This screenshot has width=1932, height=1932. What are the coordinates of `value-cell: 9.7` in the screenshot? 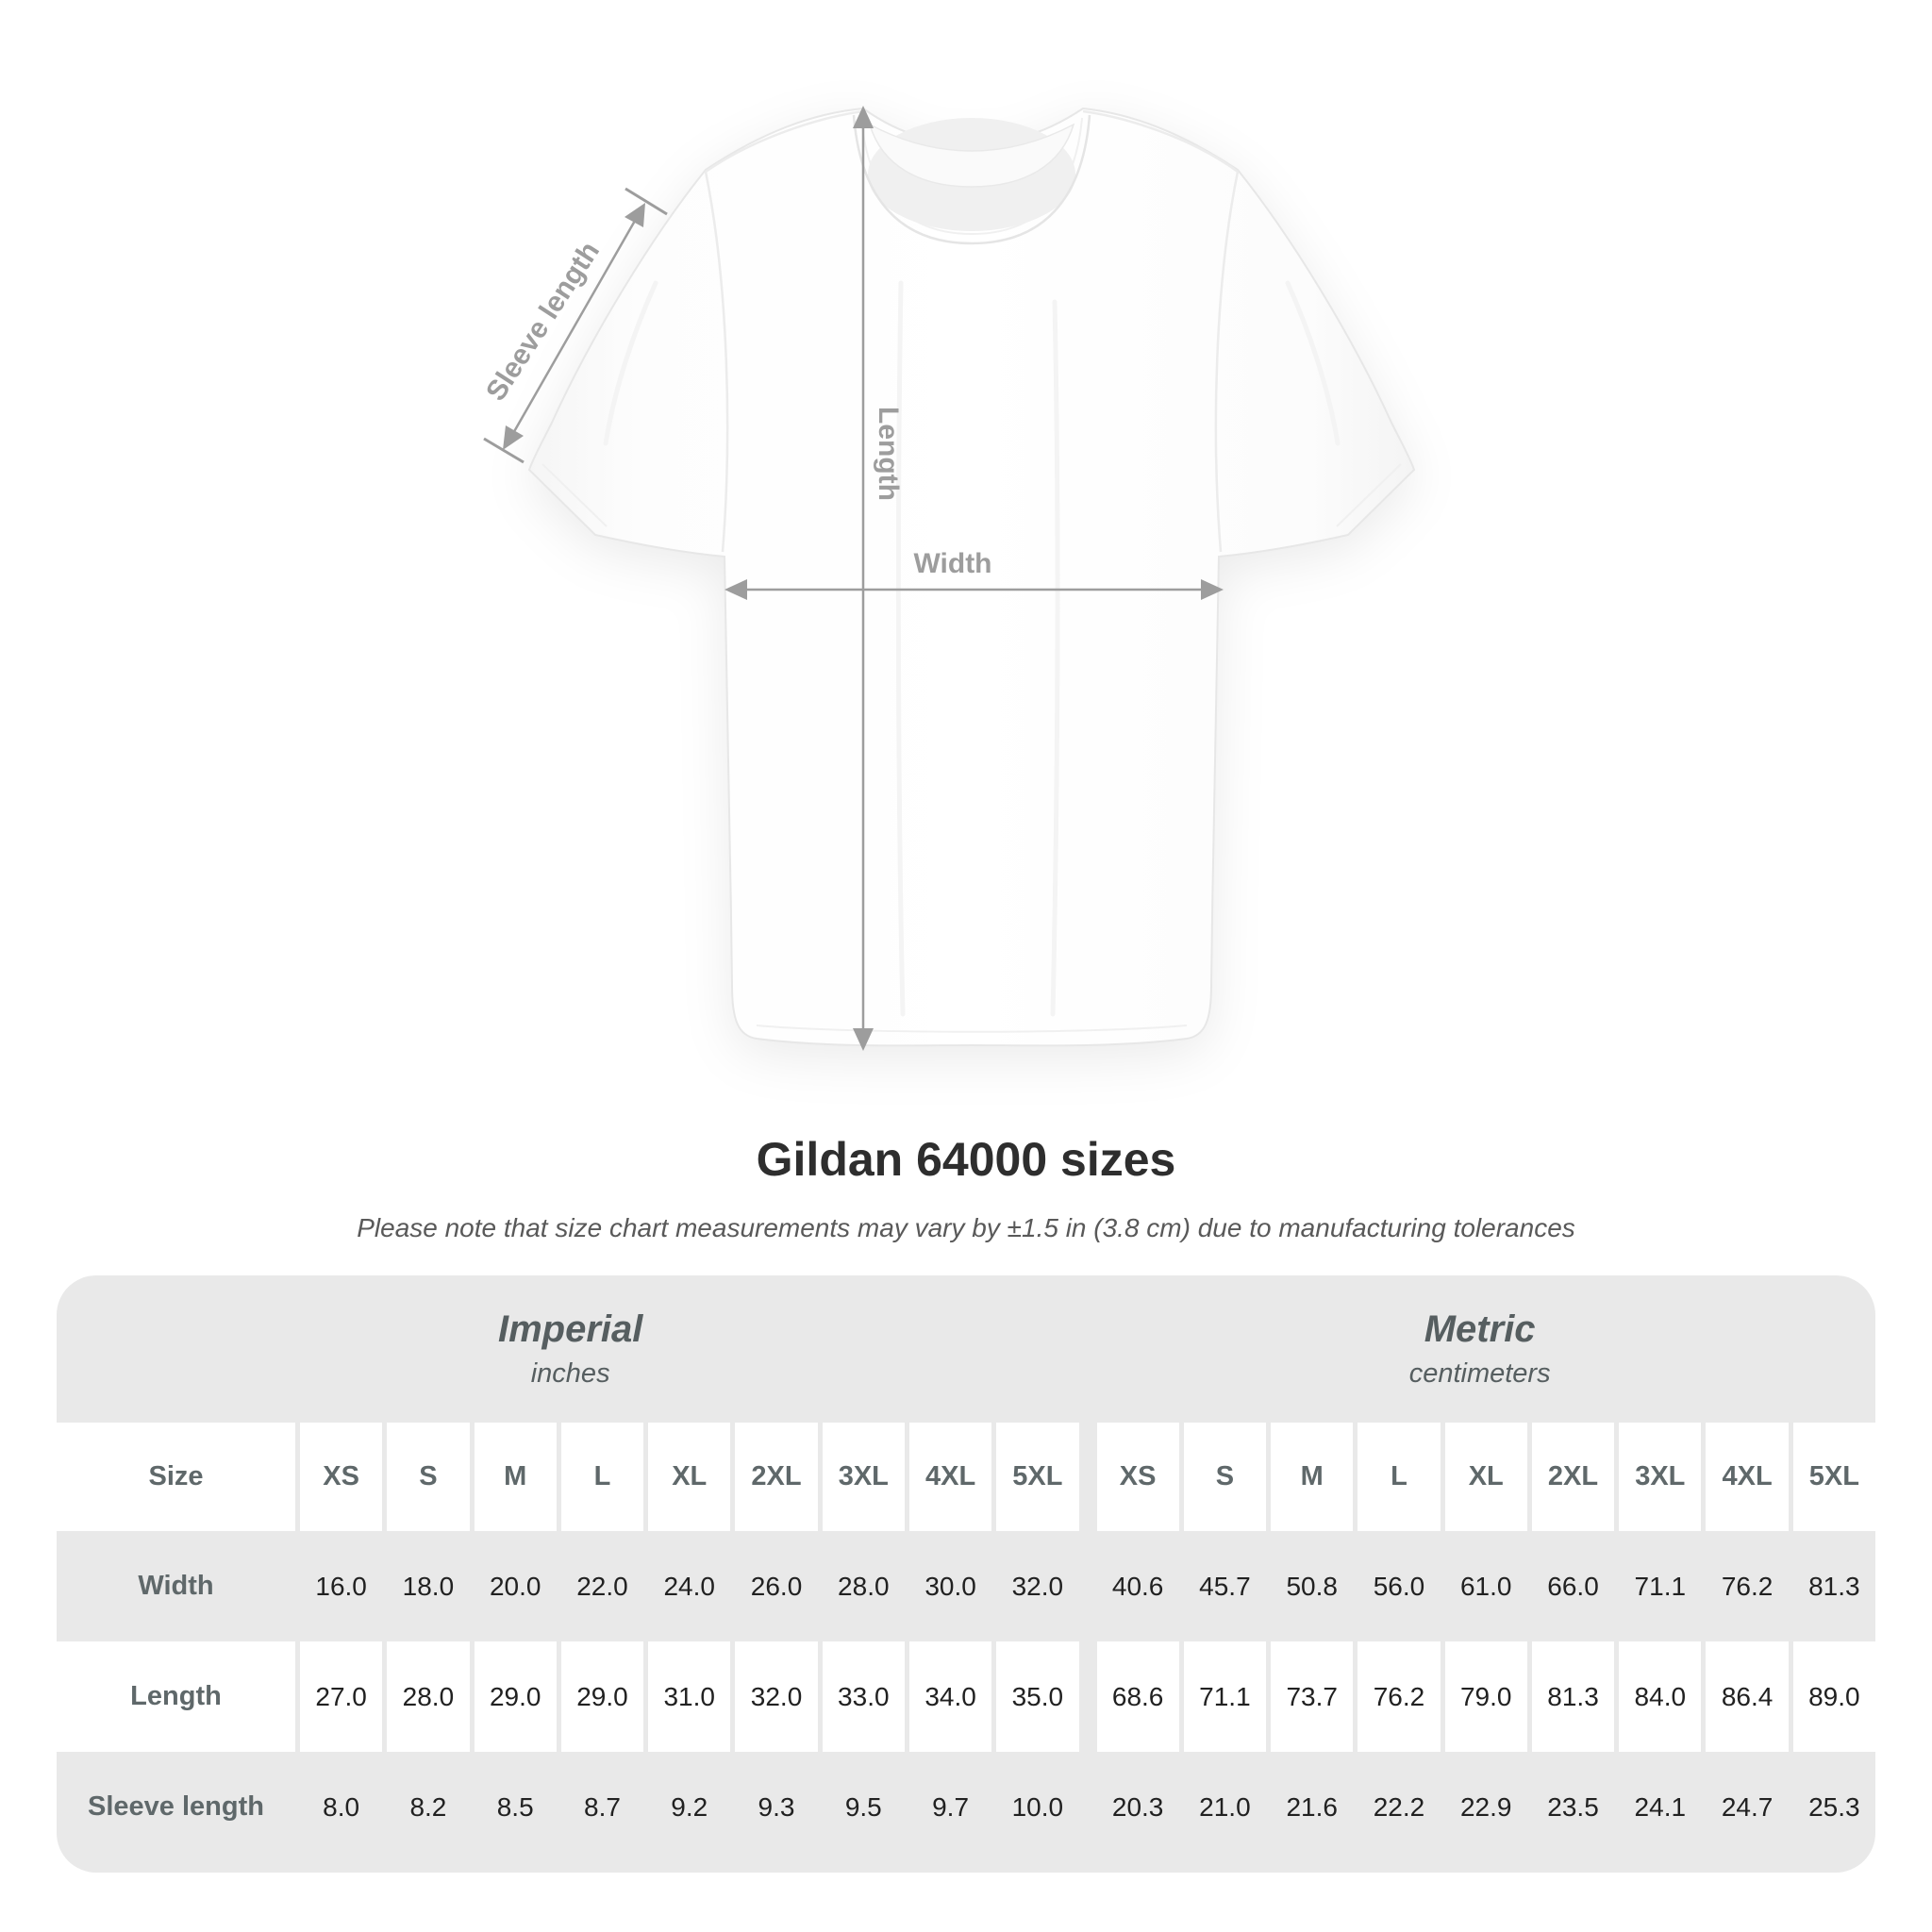 It's located at (951, 1807).